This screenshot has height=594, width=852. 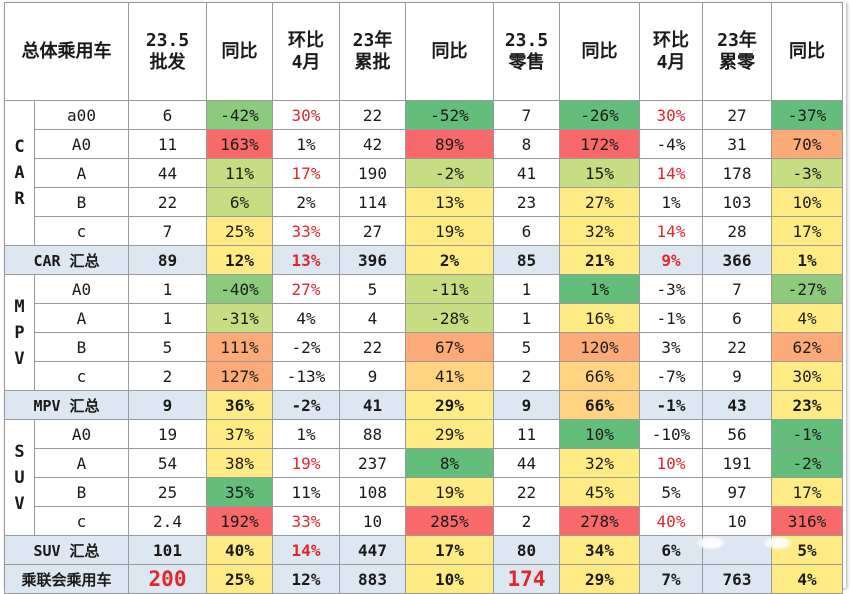 I want to click on cell-rm: 7%, so click(x=671, y=579).